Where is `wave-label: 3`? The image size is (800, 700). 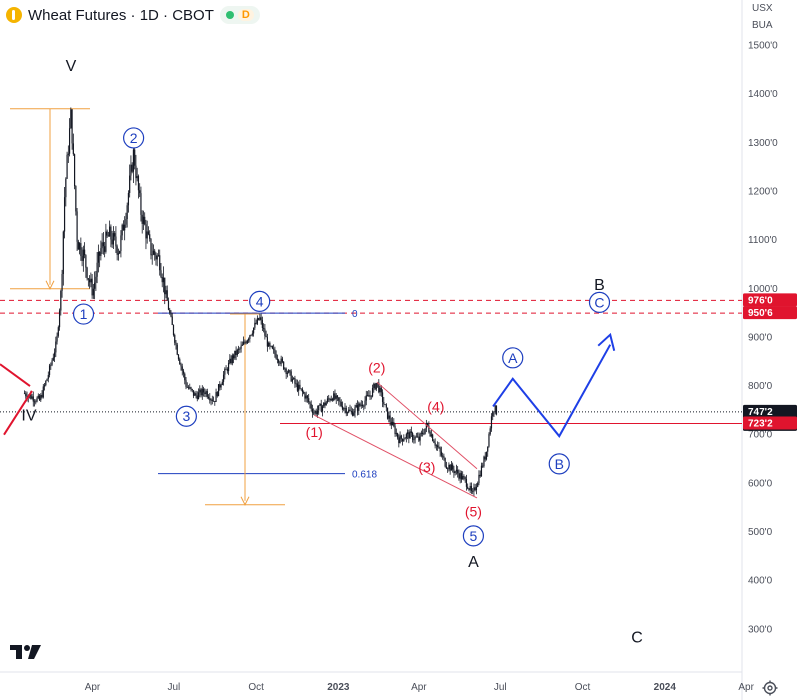 wave-label: 3 is located at coordinates (186, 416).